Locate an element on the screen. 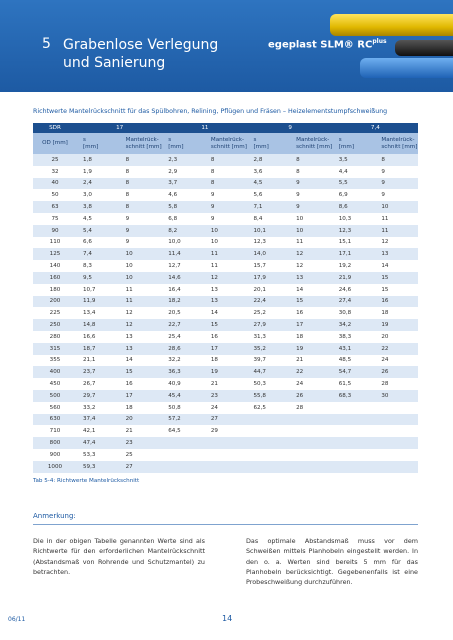 This screenshot has width=453, height=640. table-row: 280 16,6 13 25,4 16 31,3 18 38,3 20 is located at coordinates (225, 337).